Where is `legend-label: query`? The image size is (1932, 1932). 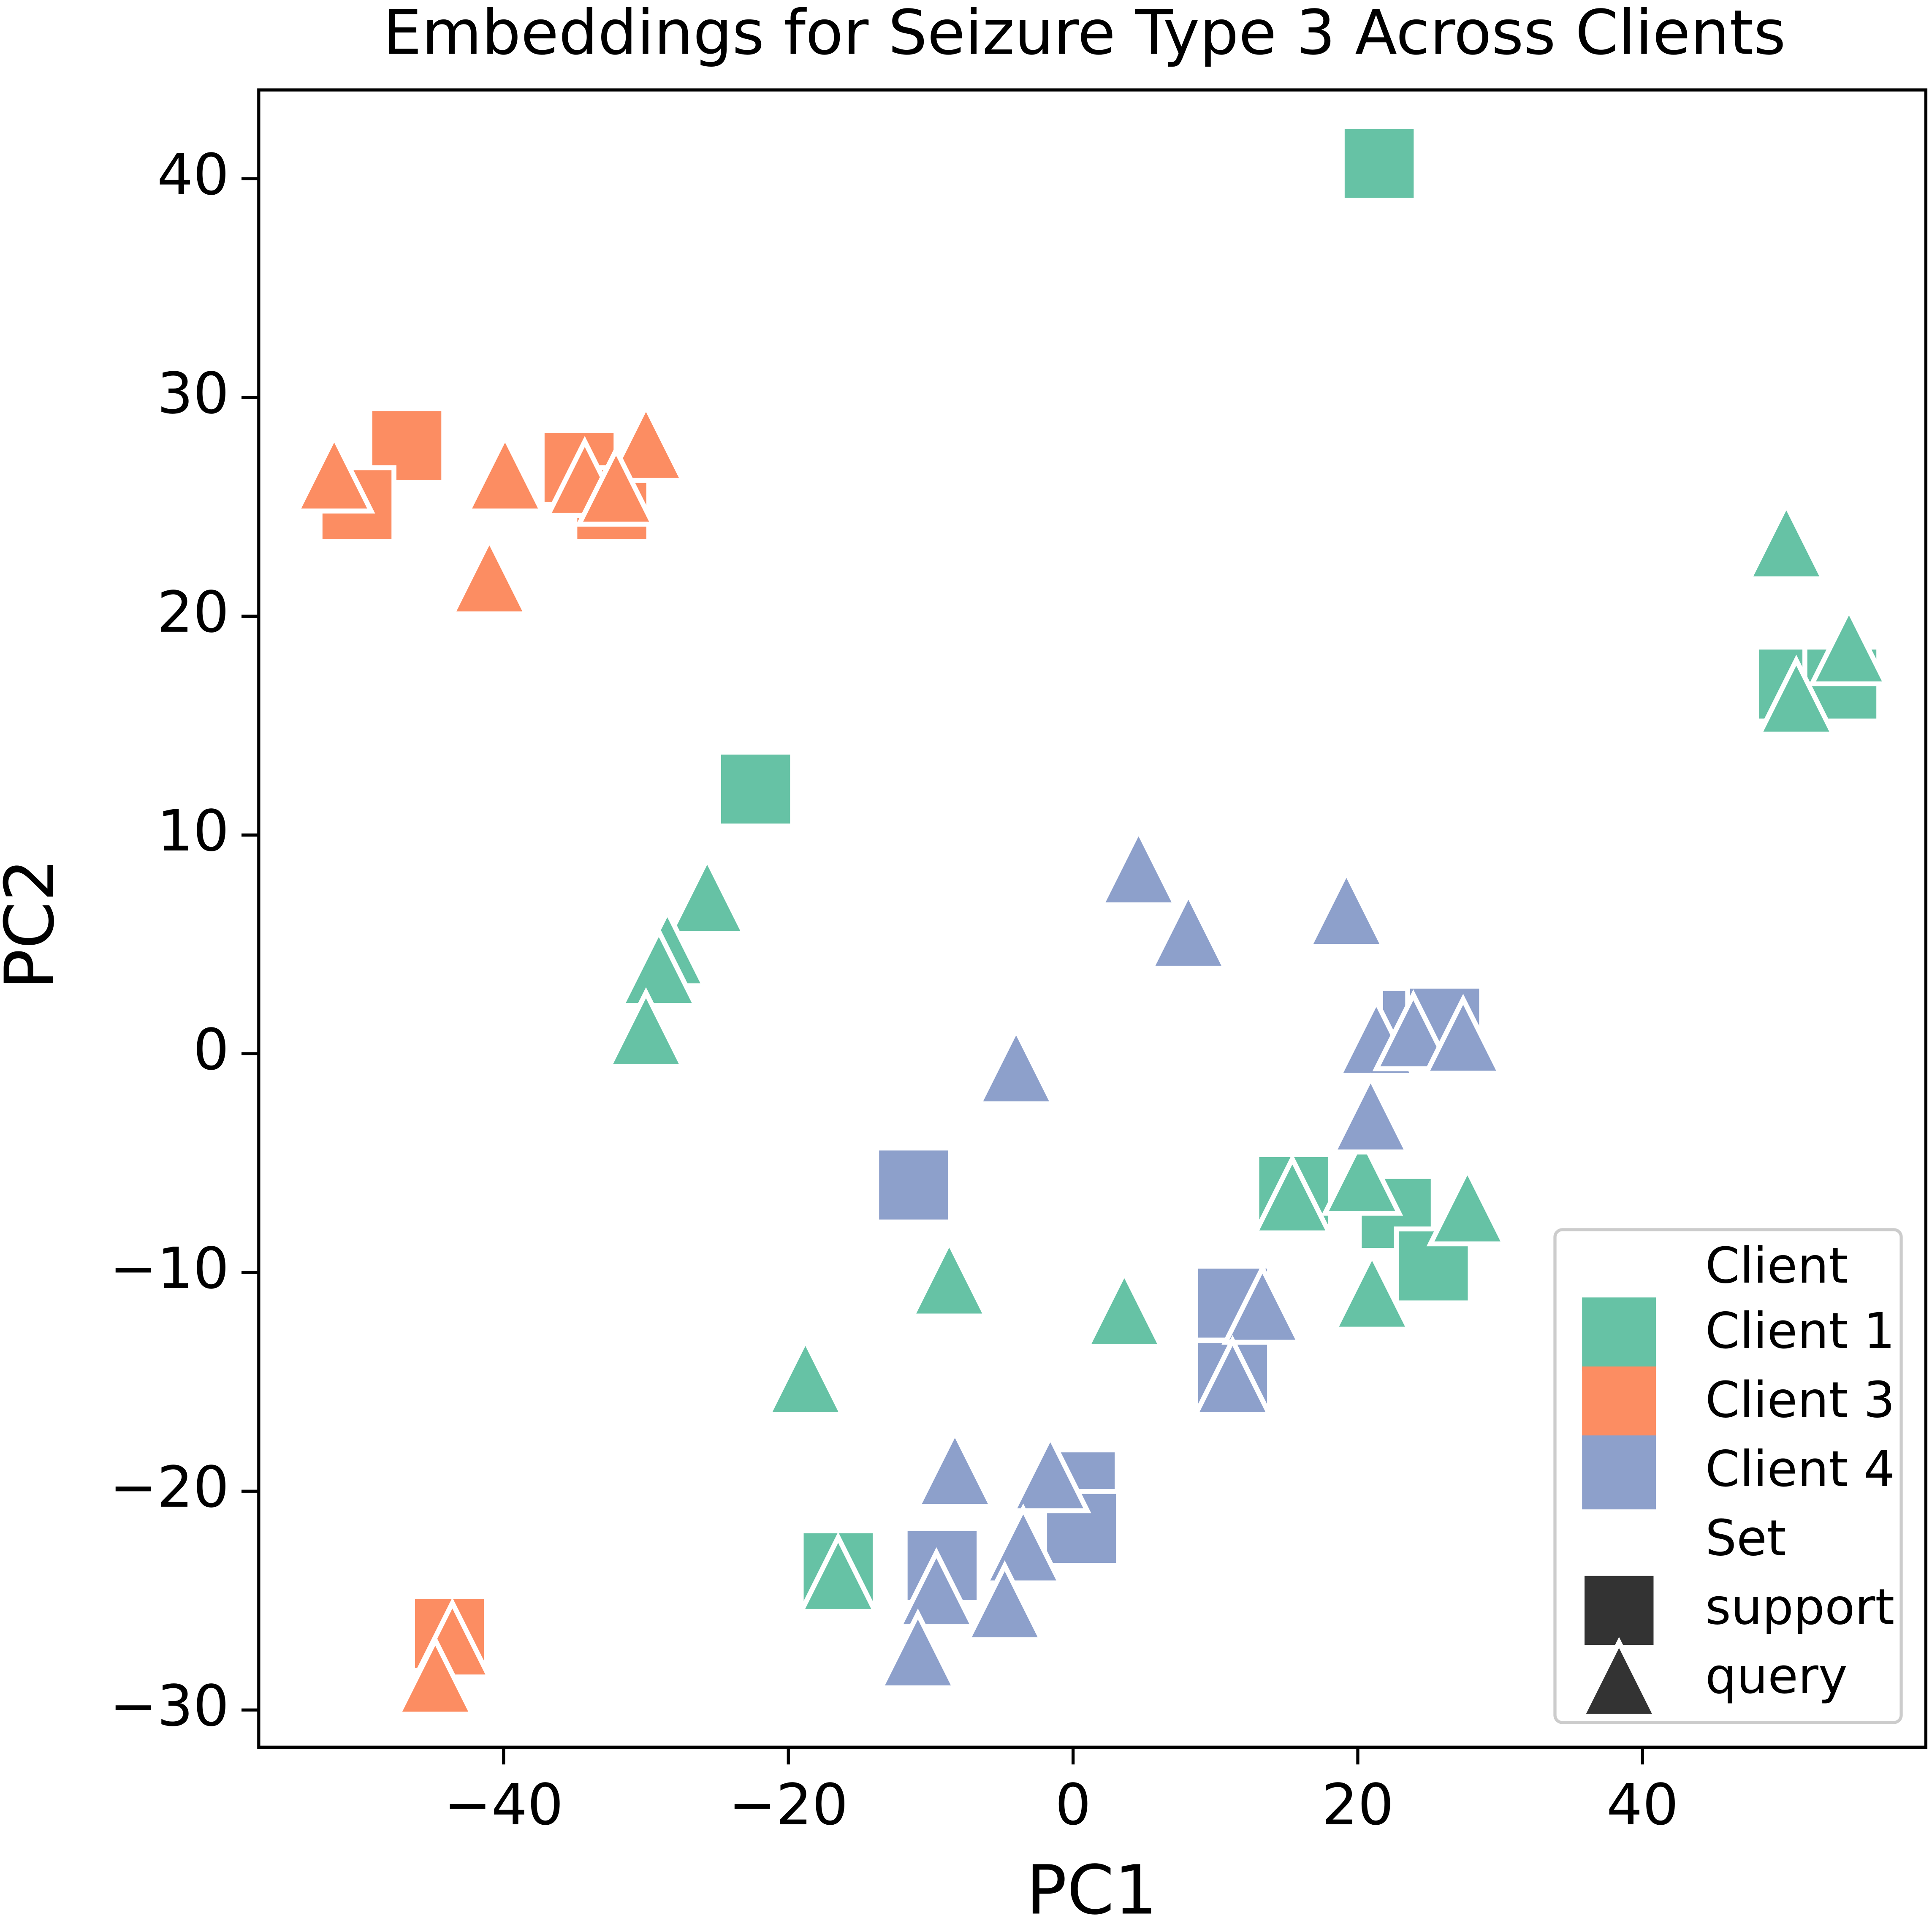
legend-label: query is located at coordinates (1777, 1676).